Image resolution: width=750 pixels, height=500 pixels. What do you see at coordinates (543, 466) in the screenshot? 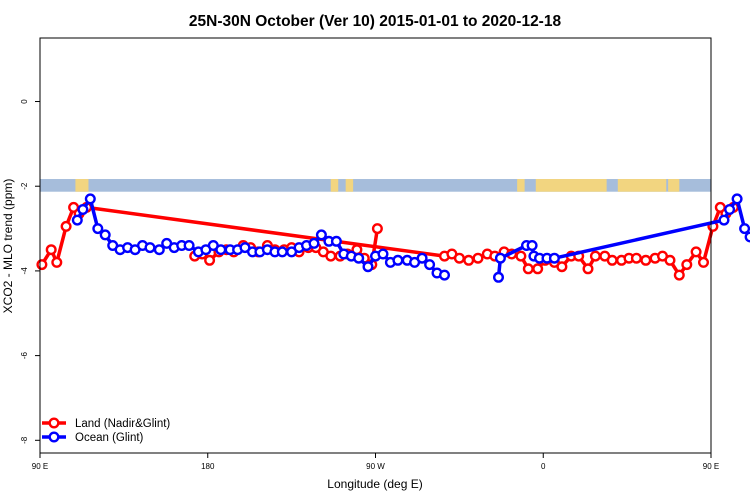
I see `x-tick-label: 0` at bounding box center [543, 466].